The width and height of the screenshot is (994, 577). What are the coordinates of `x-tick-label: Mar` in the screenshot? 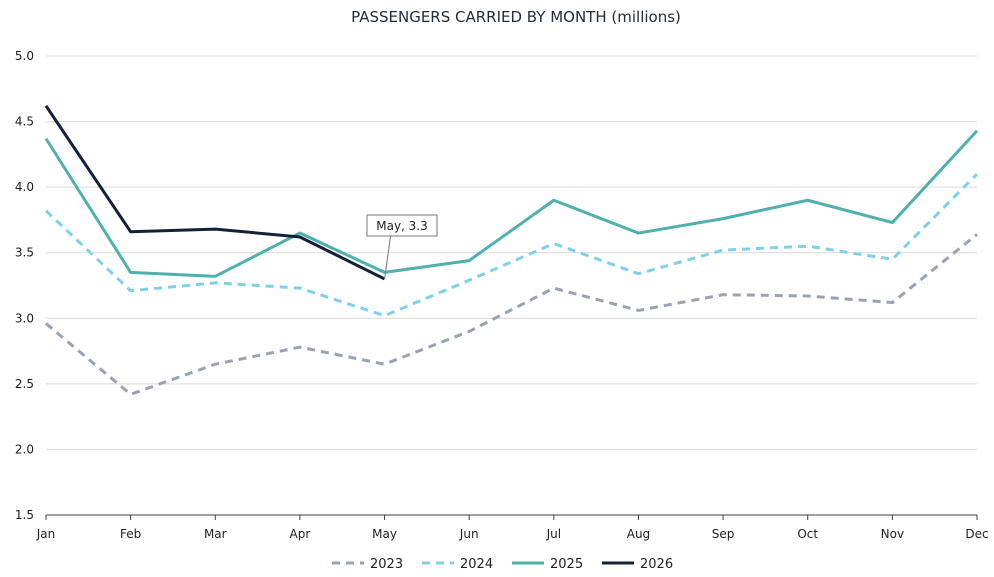 It's located at (215, 534).